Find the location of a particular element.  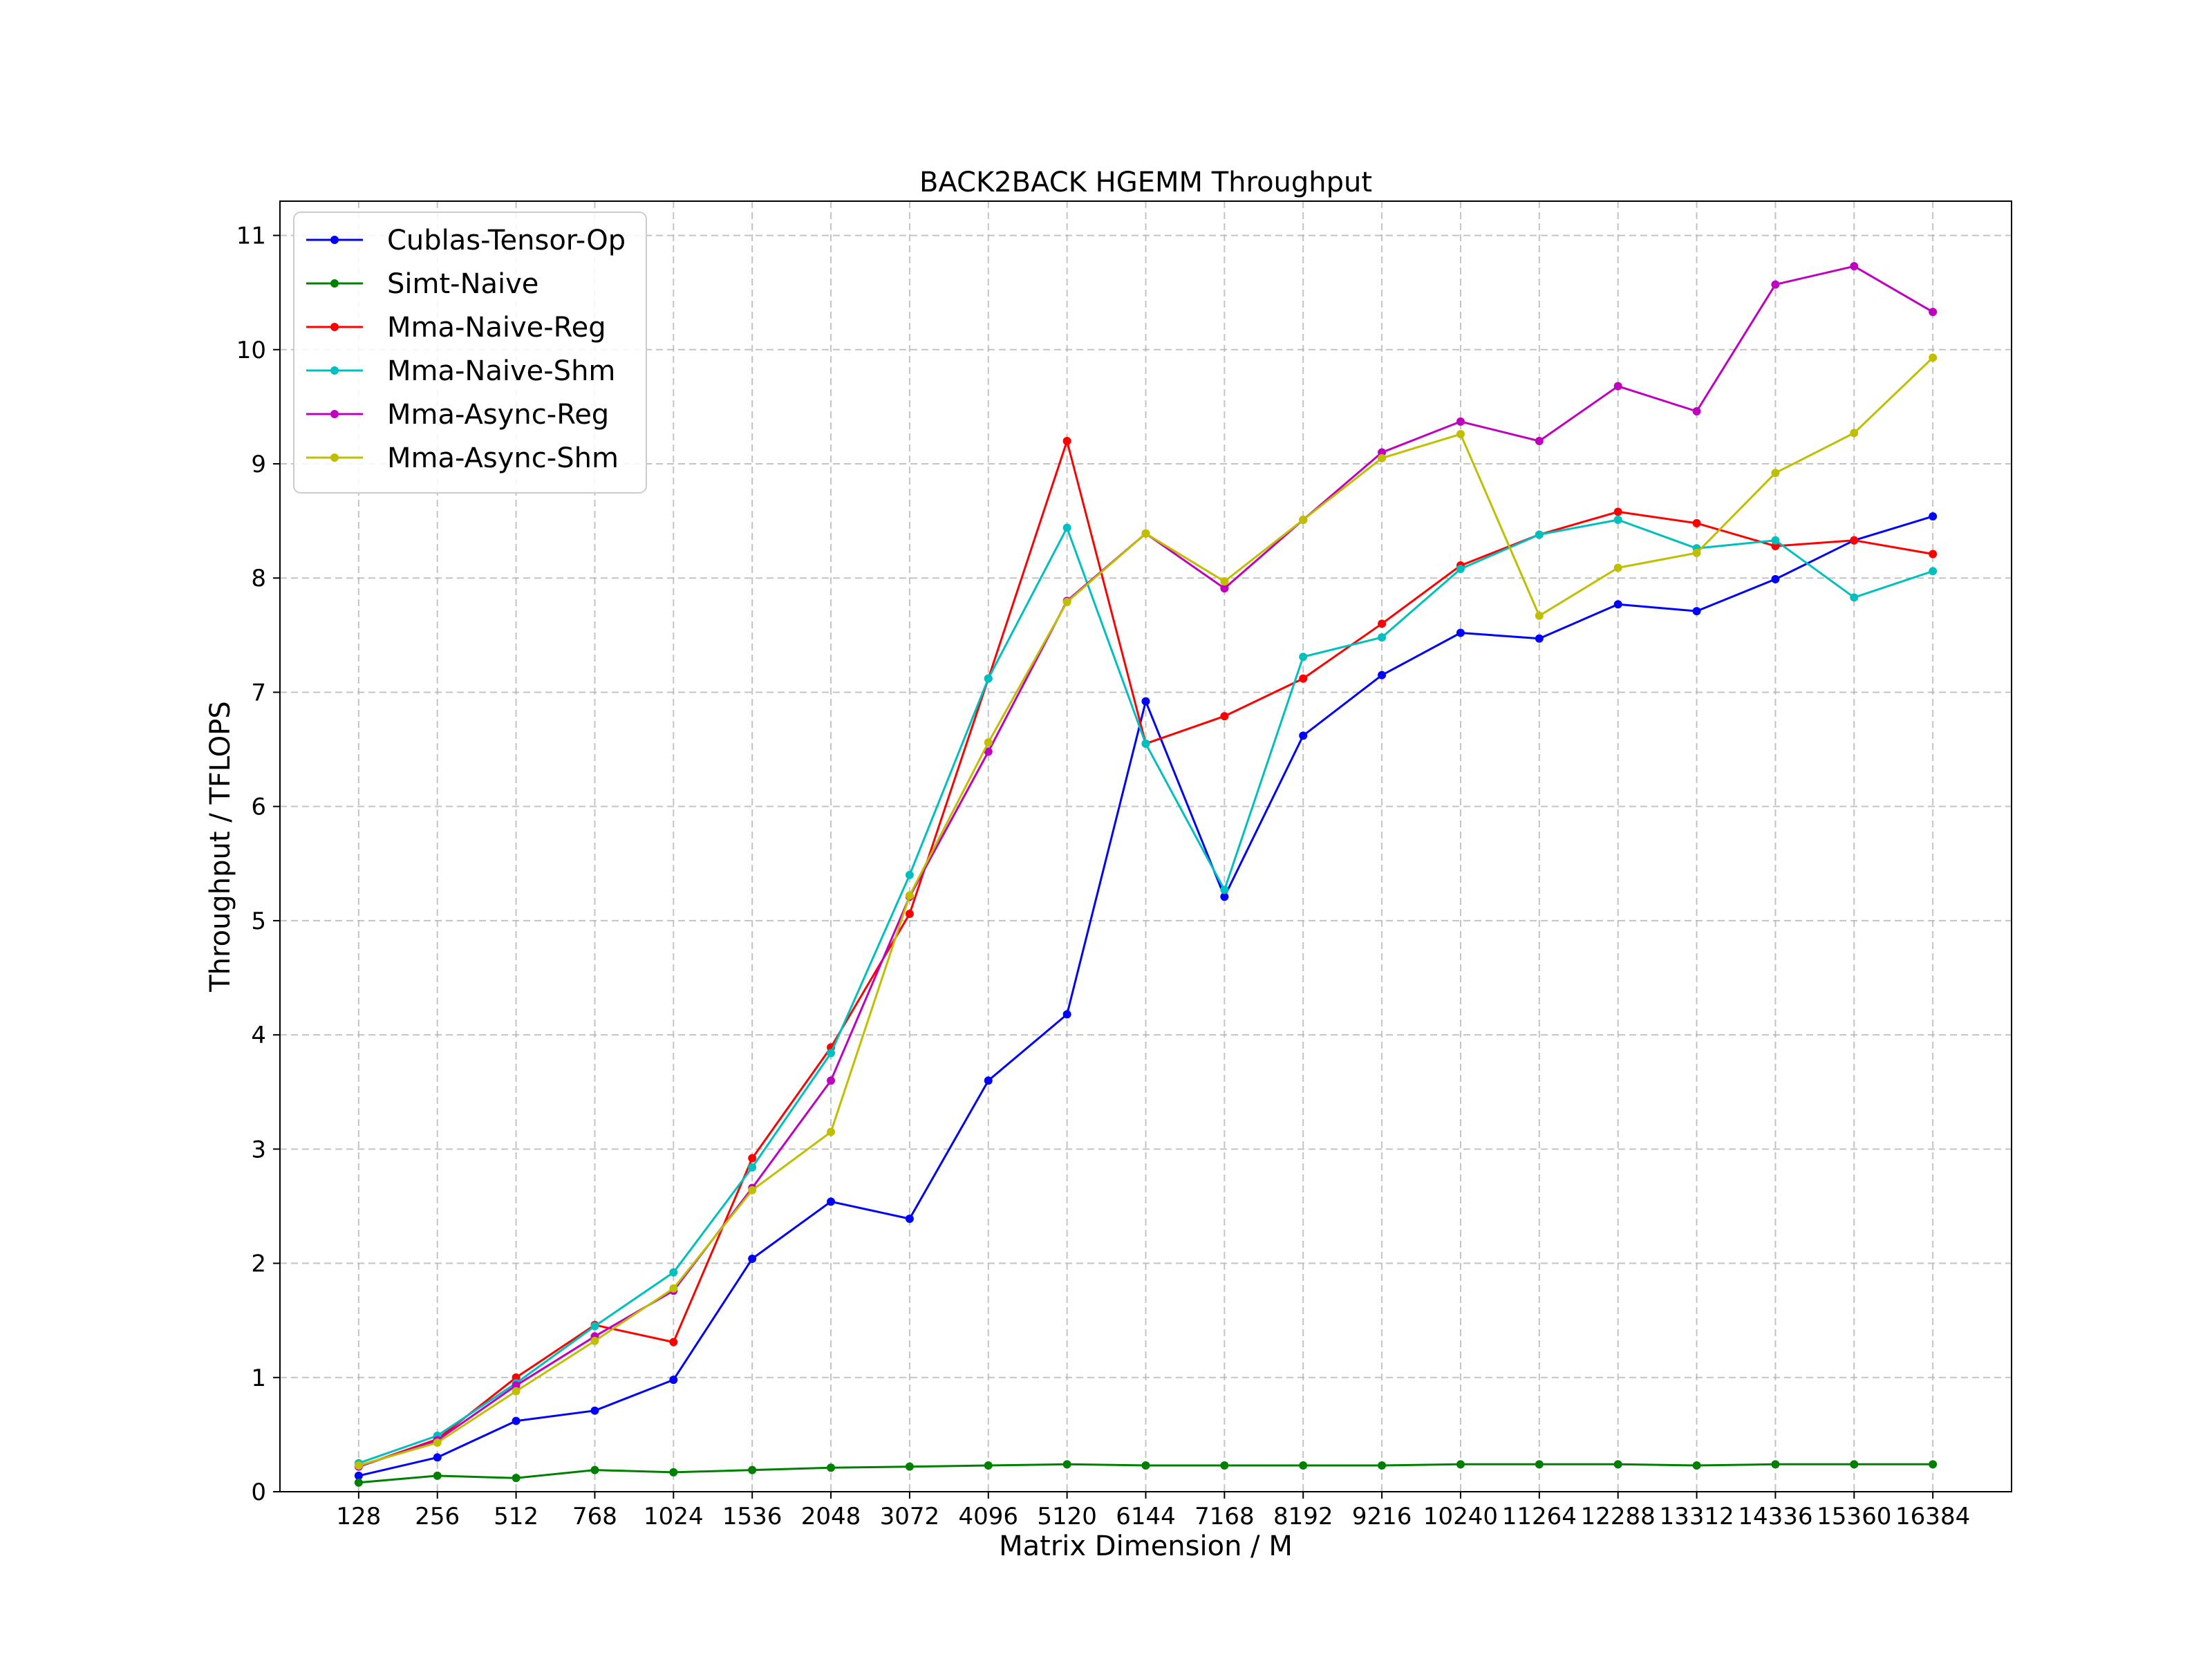

x-tick-label: 3072 is located at coordinates (910, 1516).